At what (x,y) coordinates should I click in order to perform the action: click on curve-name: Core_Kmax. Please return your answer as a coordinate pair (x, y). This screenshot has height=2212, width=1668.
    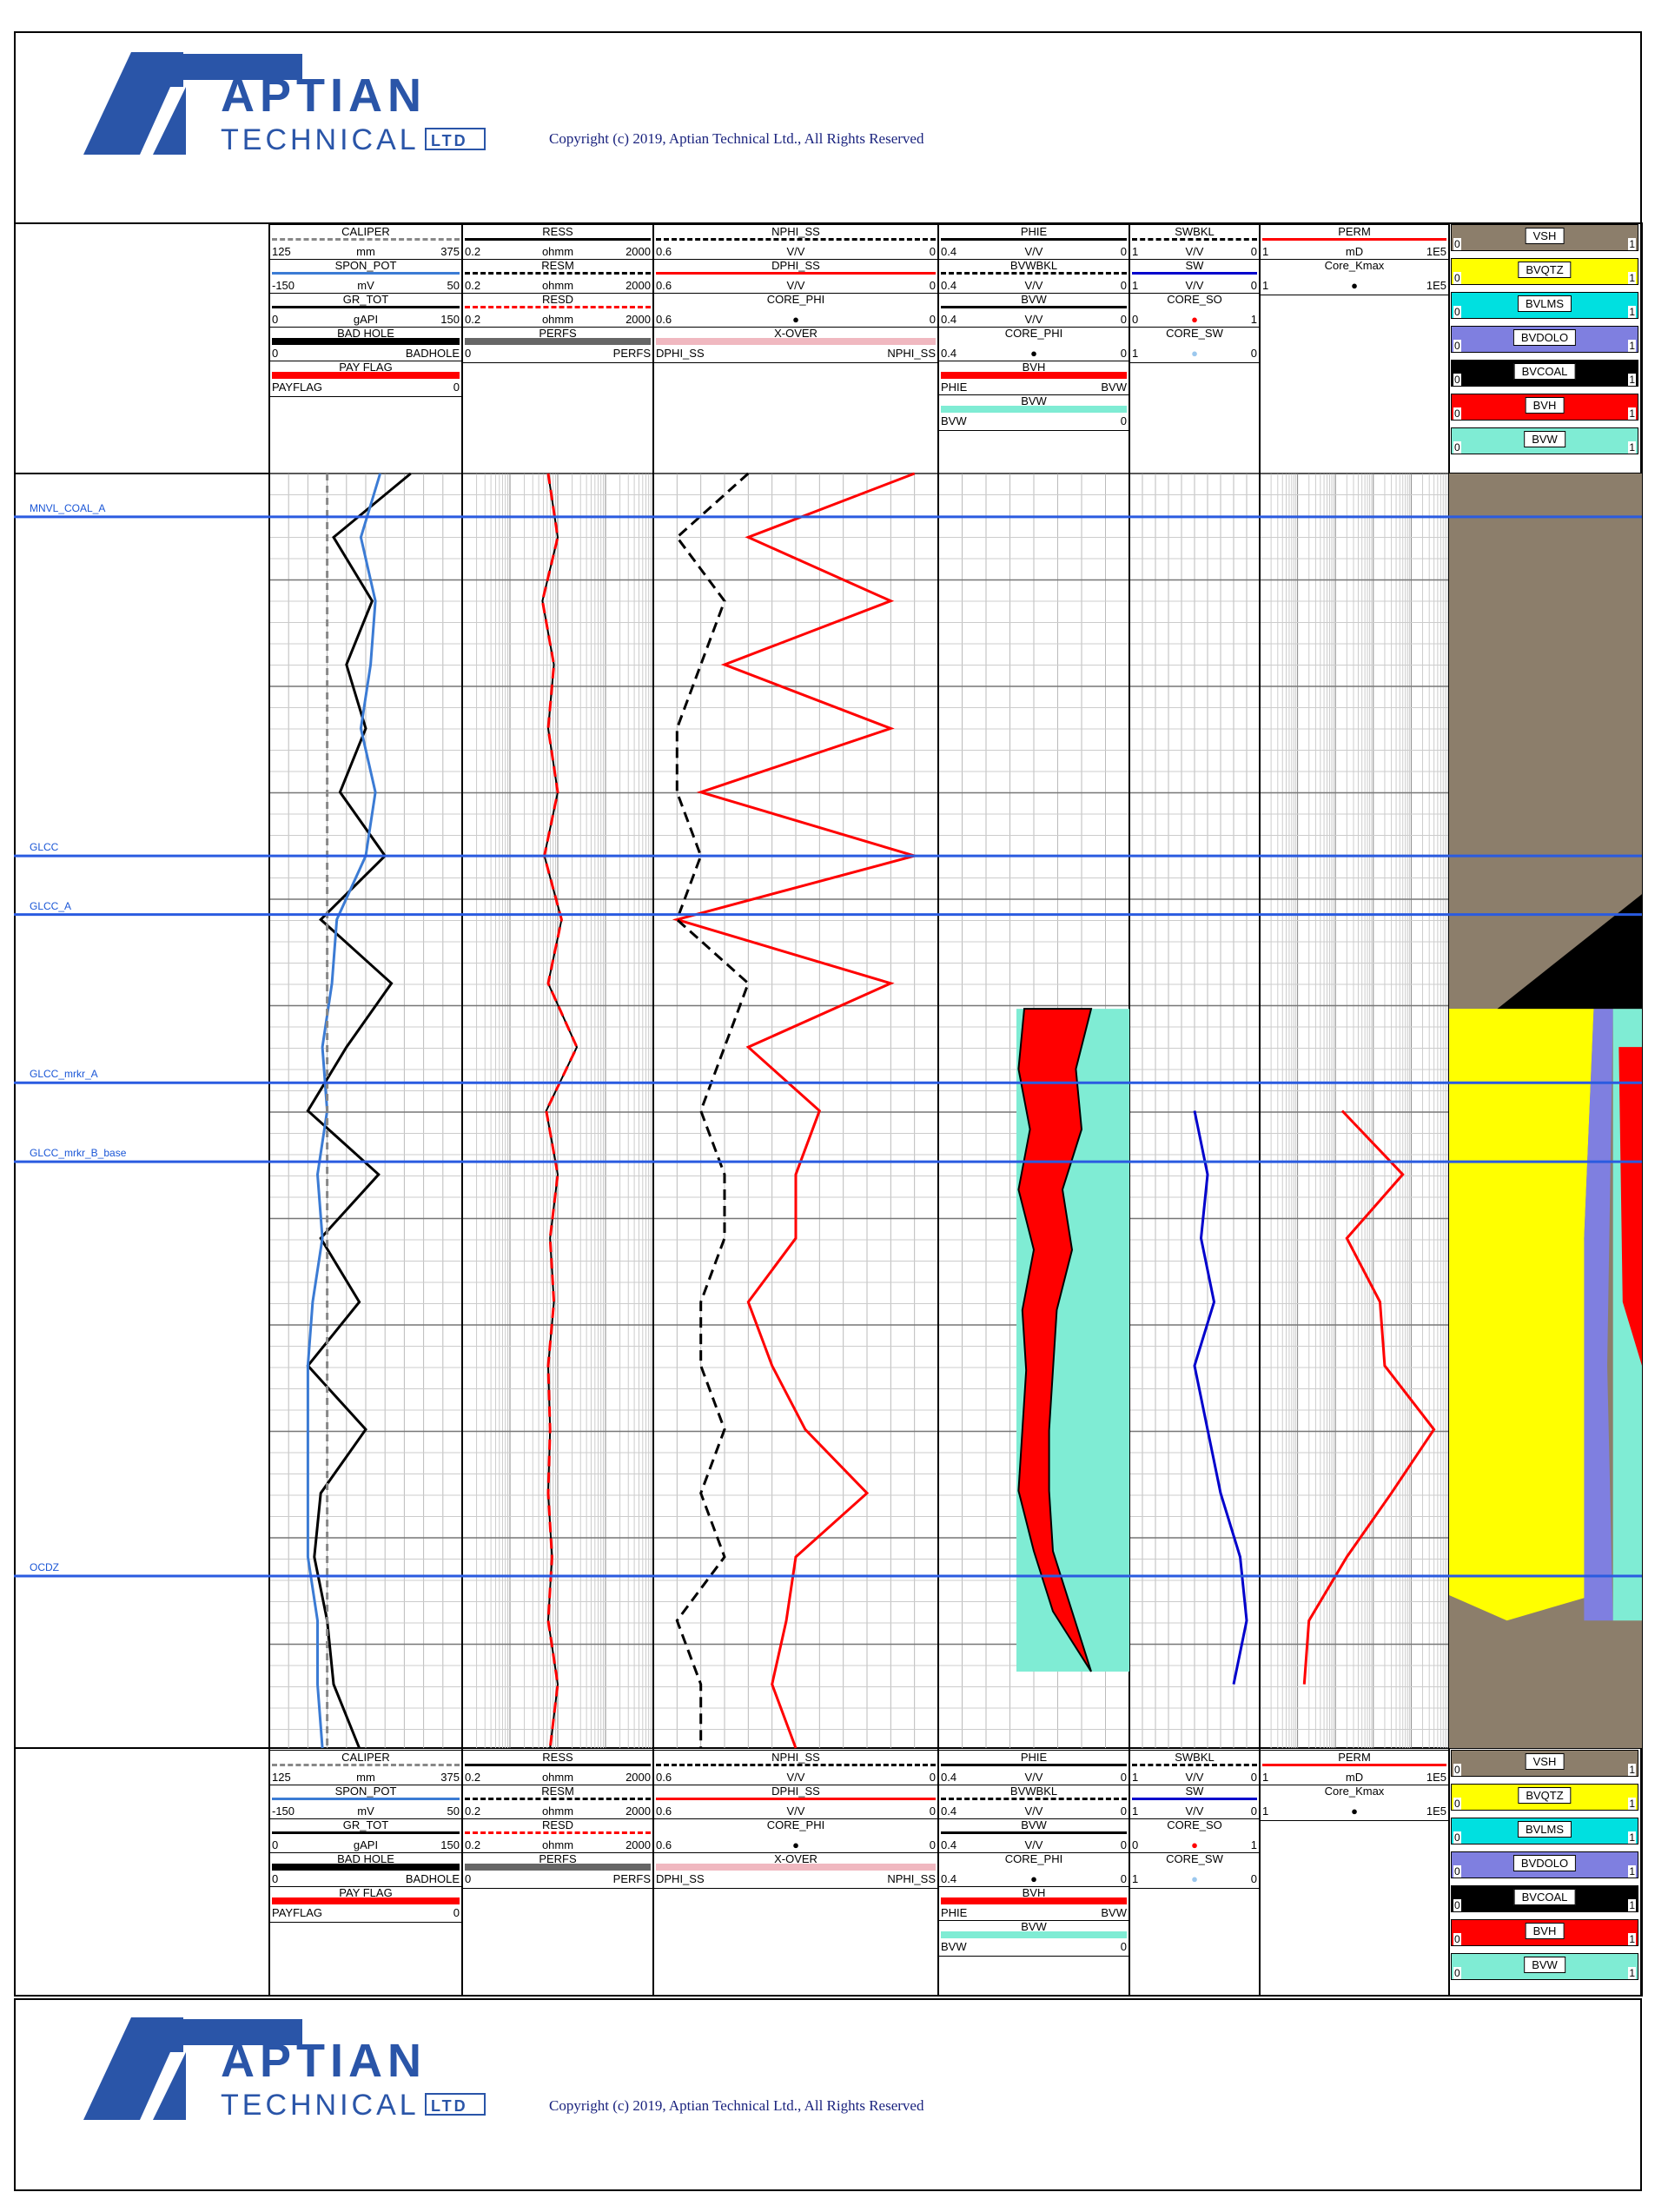
    Looking at the image, I should click on (1354, 265).